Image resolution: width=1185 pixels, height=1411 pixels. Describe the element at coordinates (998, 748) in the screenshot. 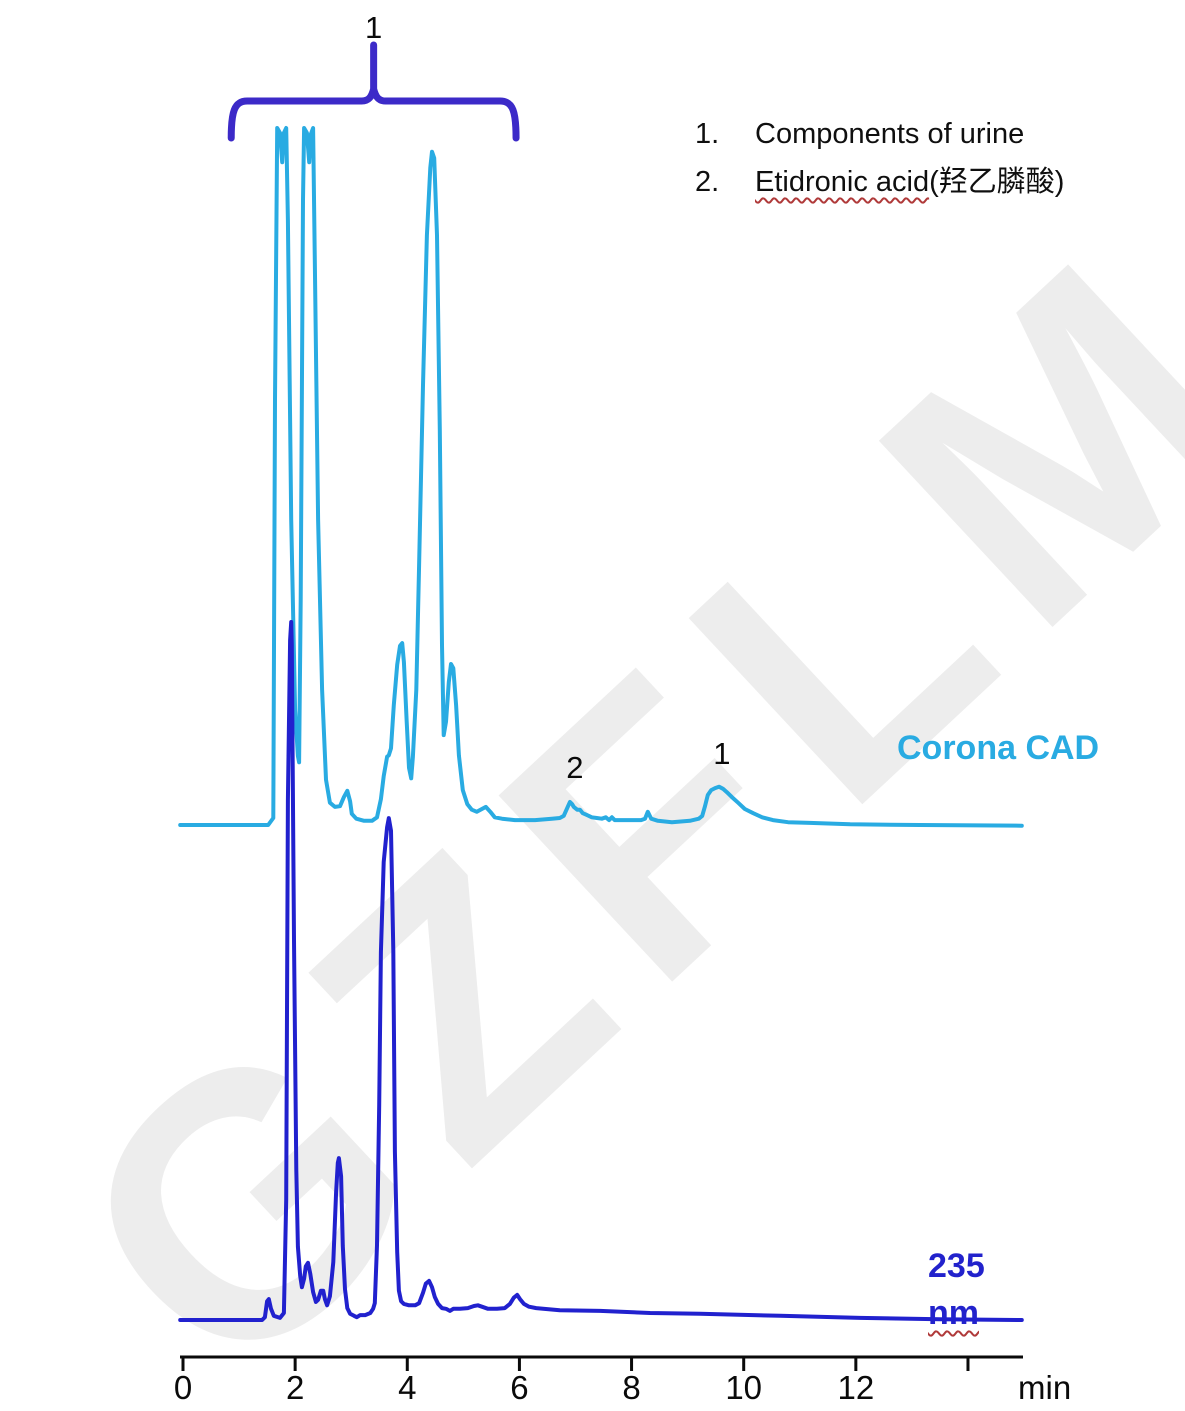

I see `series-label-corona-cad: Corona CAD` at that location.